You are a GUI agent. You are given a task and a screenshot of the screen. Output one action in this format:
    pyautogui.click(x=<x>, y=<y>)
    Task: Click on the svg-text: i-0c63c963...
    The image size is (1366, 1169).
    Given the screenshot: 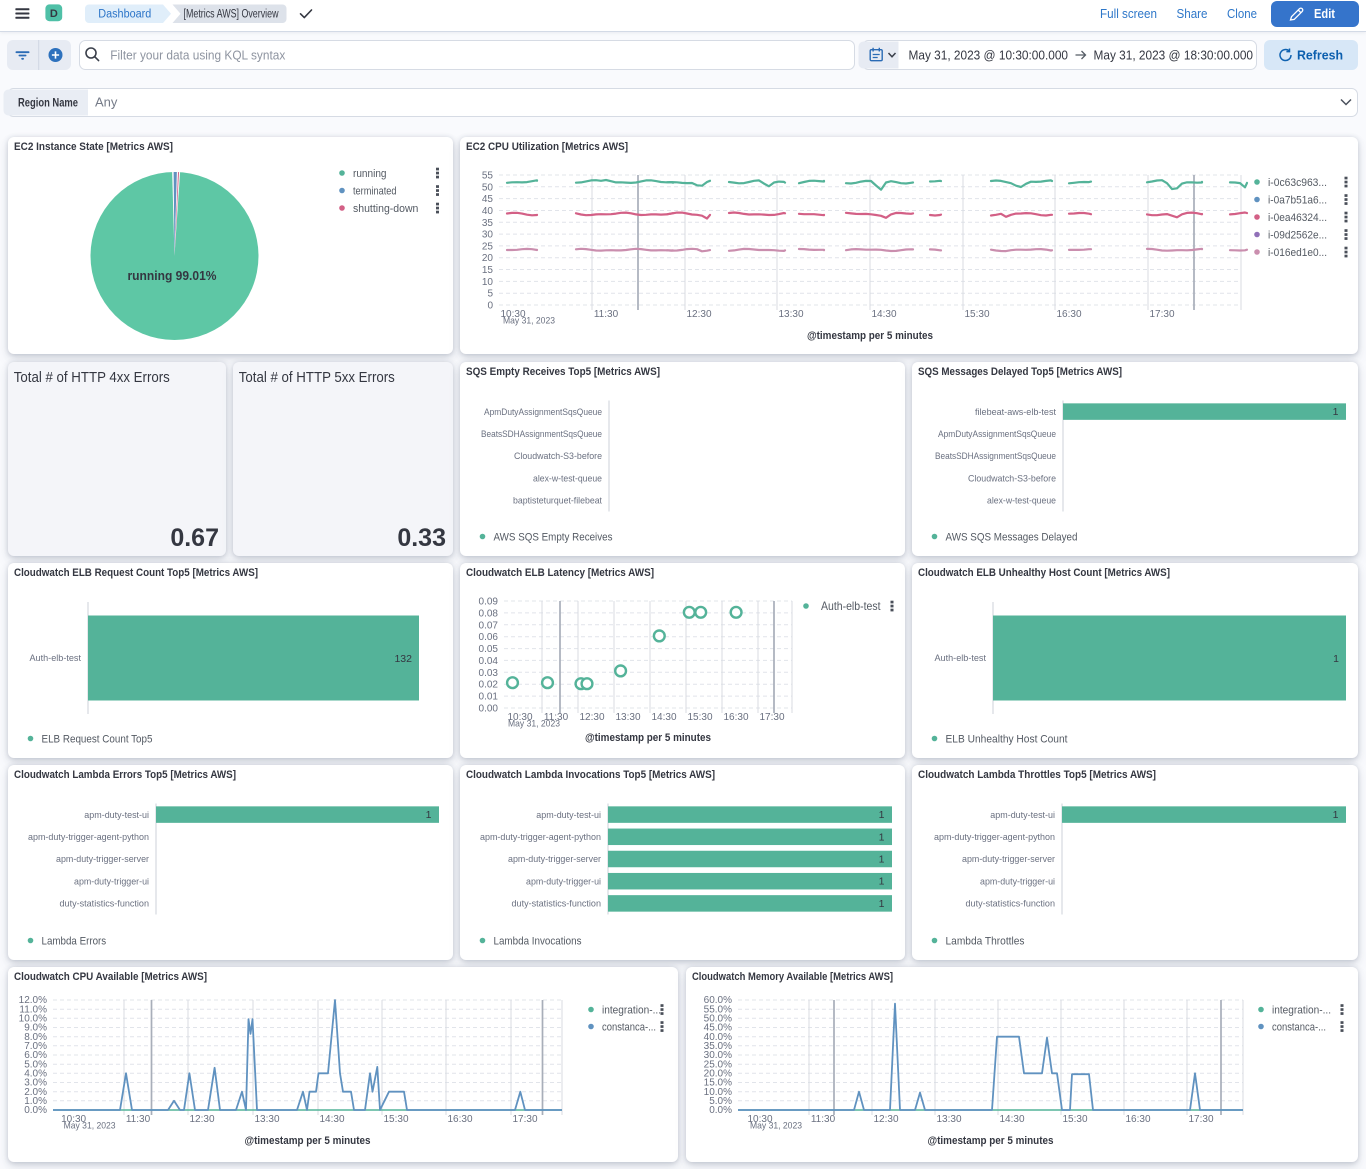 What is the action you would take?
    pyautogui.click(x=1297, y=183)
    